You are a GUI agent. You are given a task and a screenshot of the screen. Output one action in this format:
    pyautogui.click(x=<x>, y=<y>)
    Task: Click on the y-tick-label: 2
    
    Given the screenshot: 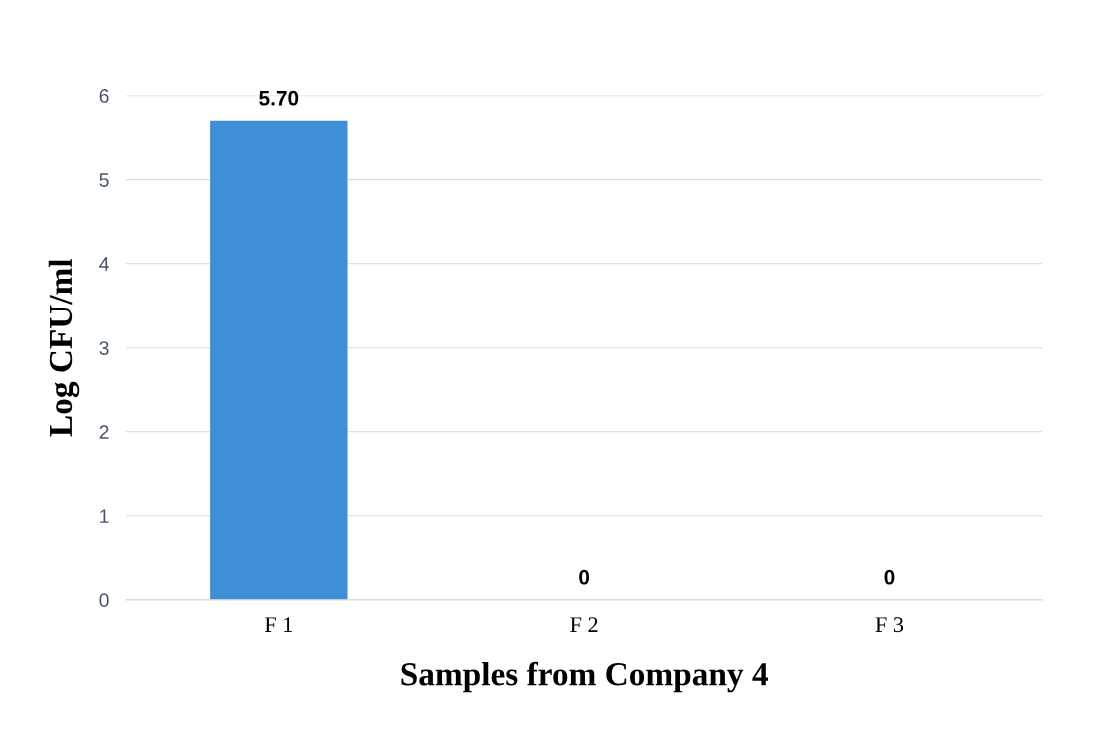 What is the action you would take?
    pyautogui.click(x=104, y=432)
    